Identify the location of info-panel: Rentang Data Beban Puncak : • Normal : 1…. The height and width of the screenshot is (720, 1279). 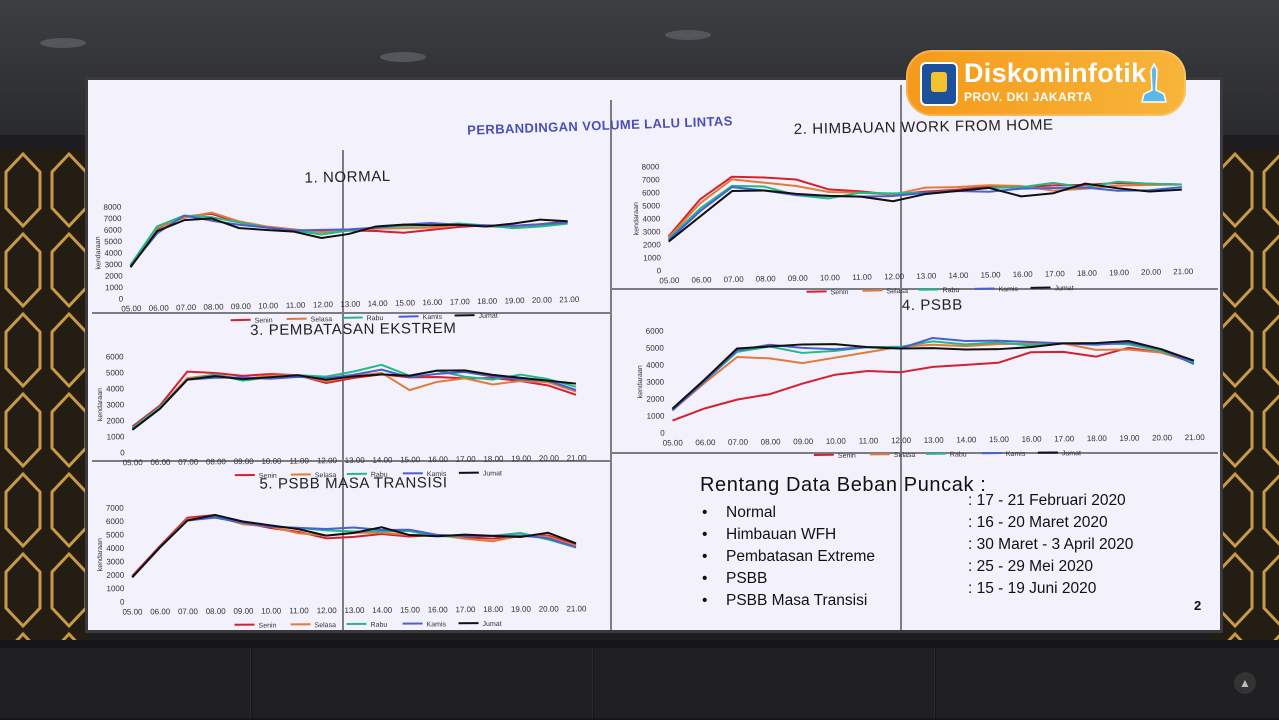
(955, 545).